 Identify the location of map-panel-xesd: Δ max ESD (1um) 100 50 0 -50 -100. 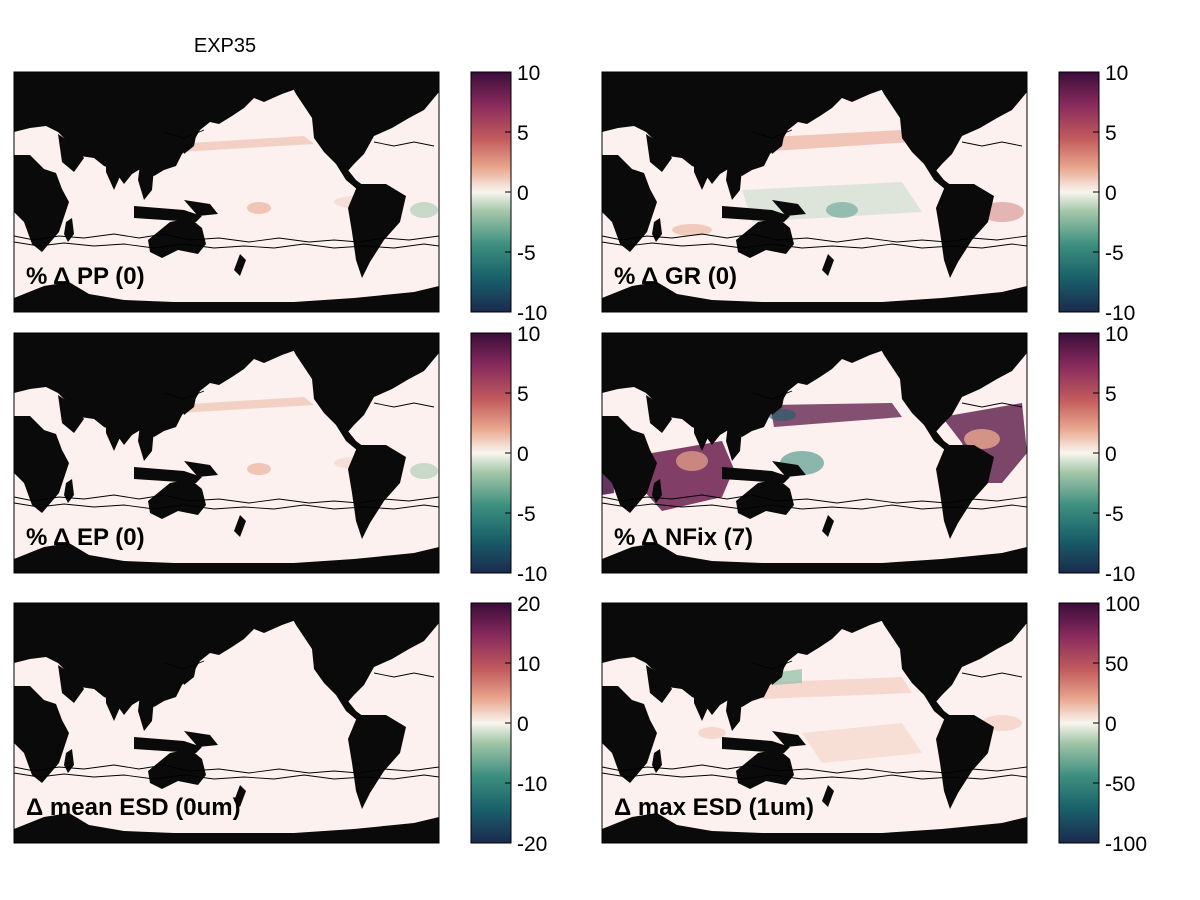
(874, 724).